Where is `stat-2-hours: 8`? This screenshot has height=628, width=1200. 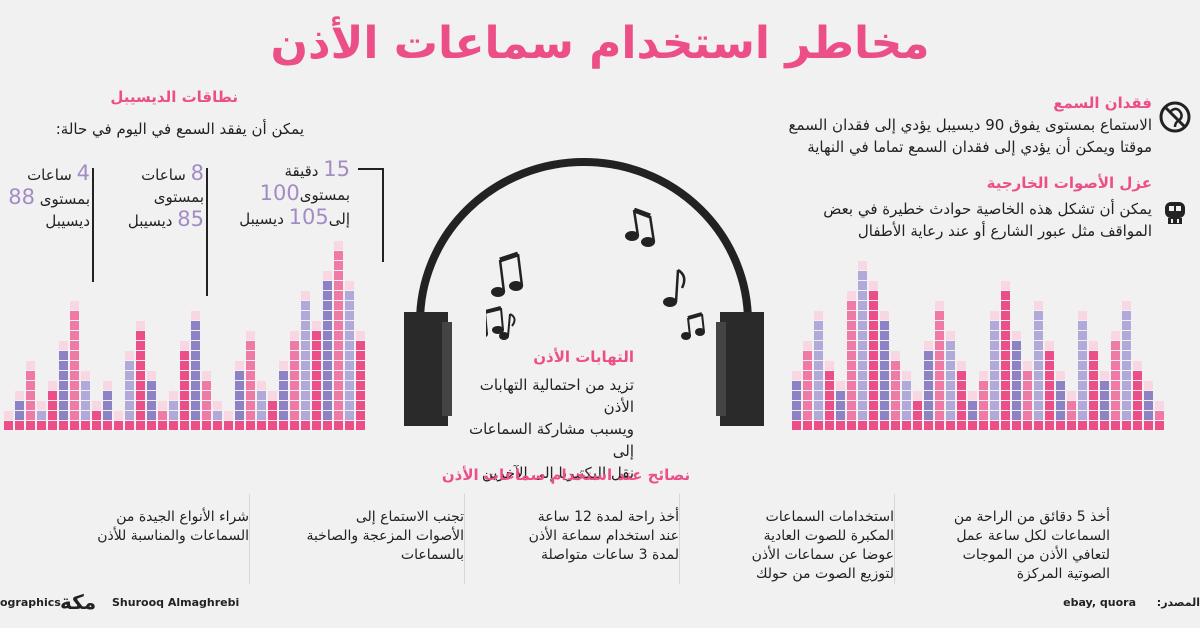 stat-2-hours: 8 is located at coordinates (197, 173).